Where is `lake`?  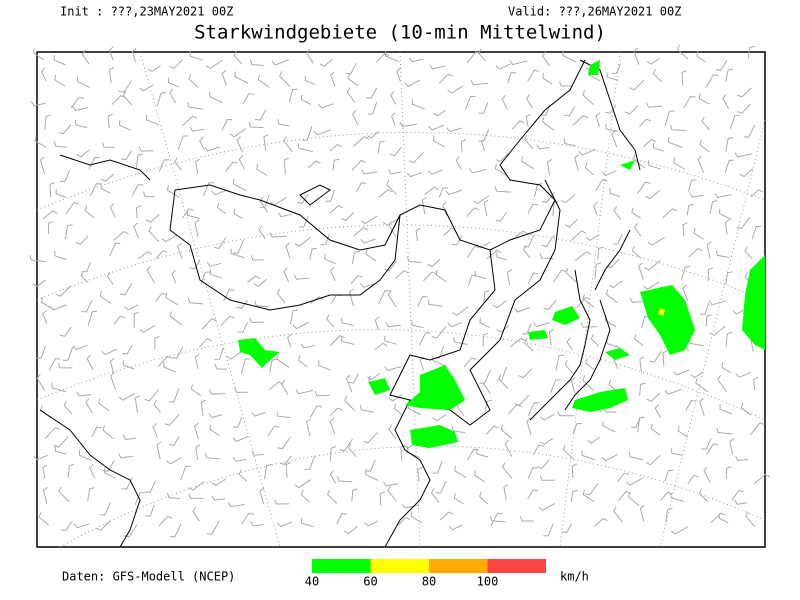
lake is located at coordinates (315, 195).